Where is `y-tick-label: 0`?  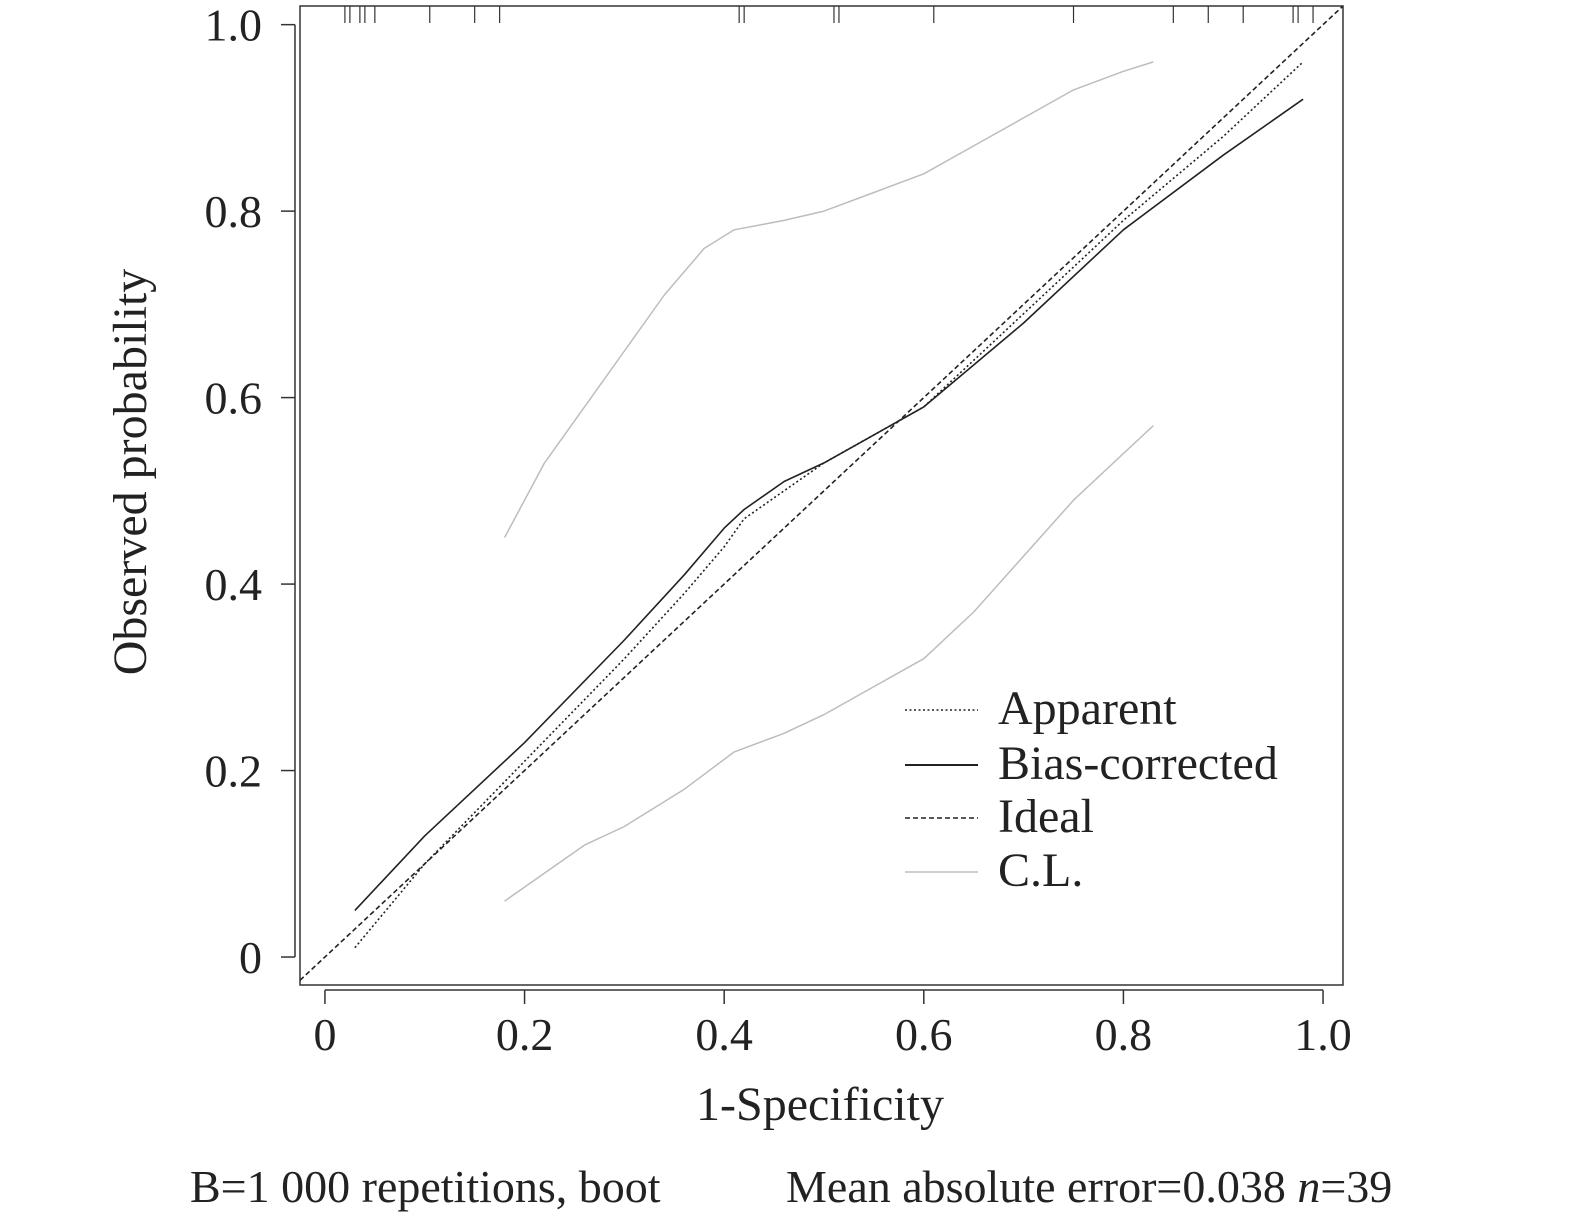 y-tick-label: 0 is located at coordinates (250, 957).